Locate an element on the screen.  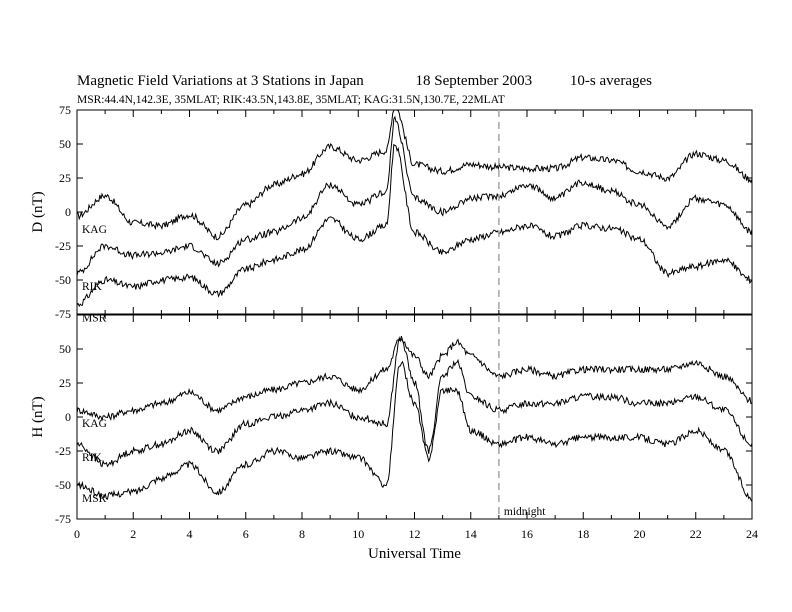
x-tick-label: 12 is located at coordinates (415, 534).